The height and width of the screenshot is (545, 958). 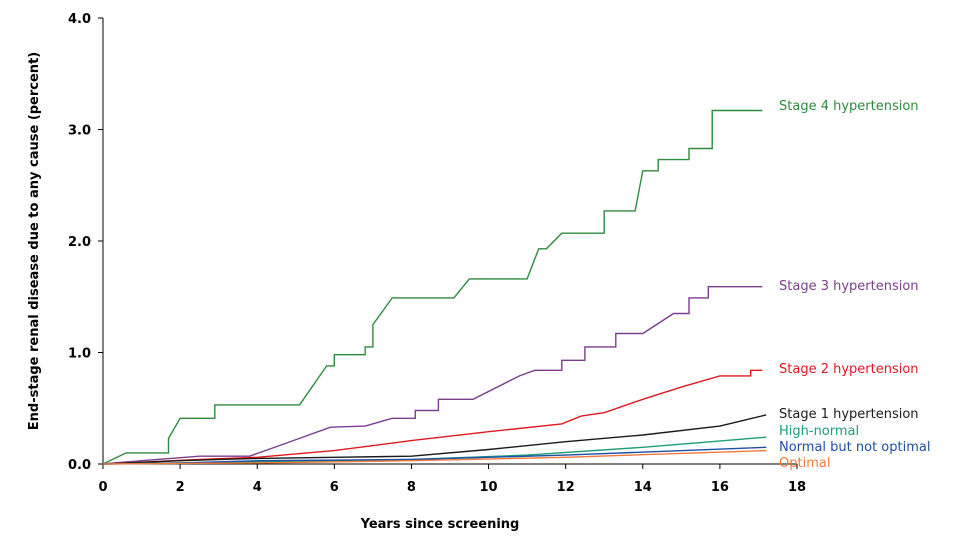 I want to click on x-tick-label: 12, so click(x=566, y=487).